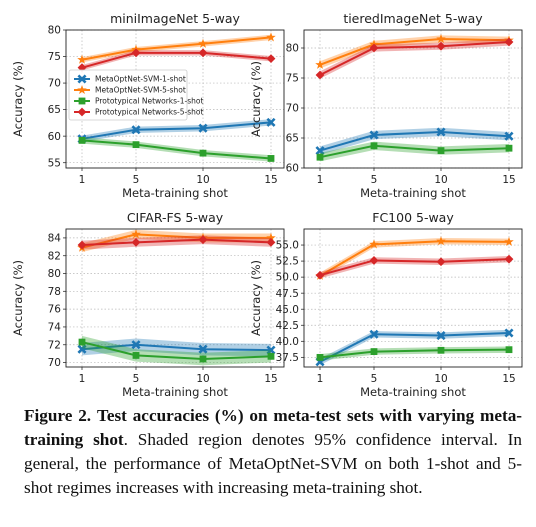 Image resolution: width=536 pixels, height=527 pixels. I want to click on legend-item: Prototypical Networks-5-shot, so click(138, 112).